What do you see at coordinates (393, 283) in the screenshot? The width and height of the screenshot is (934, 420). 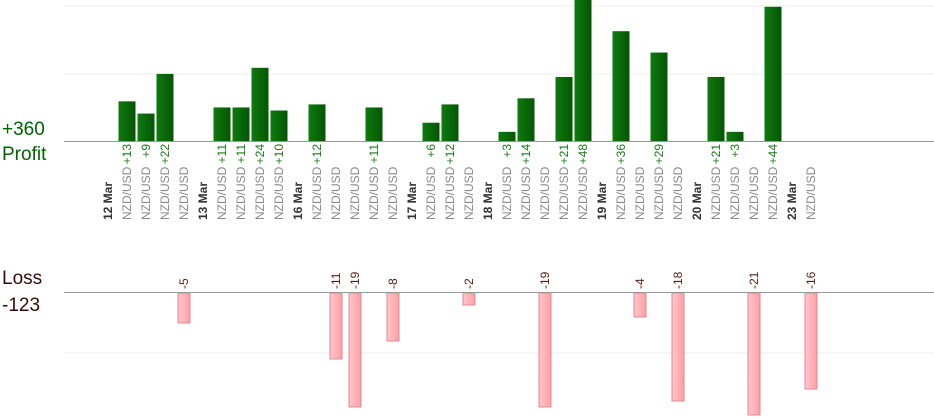 I see `loss-value-label: -8` at bounding box center [393, 283].